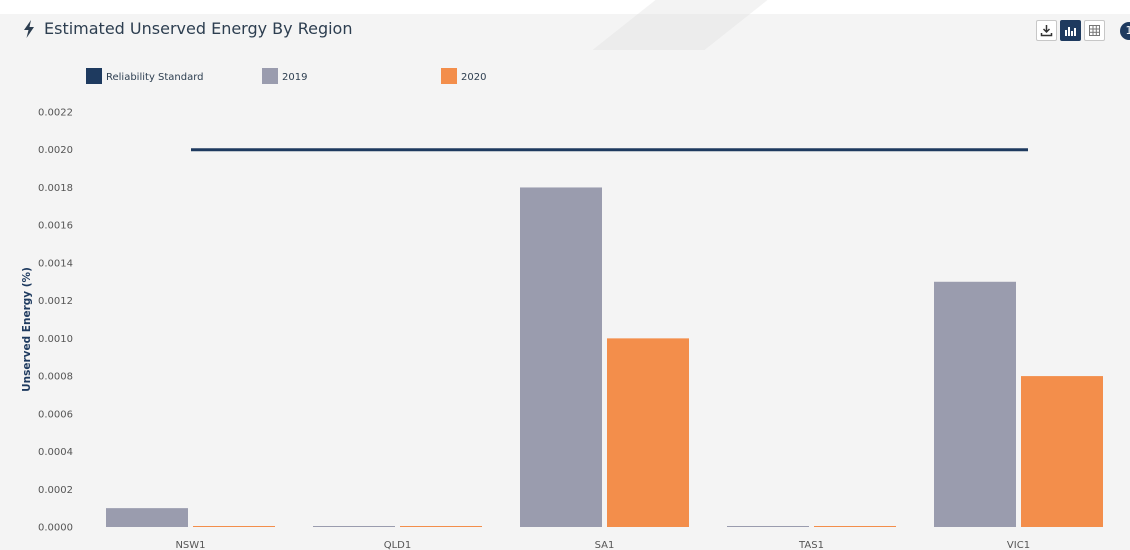 The image size is (1130, 550). I want to click on y-tick-label: 0.0004, so click(55, 452).